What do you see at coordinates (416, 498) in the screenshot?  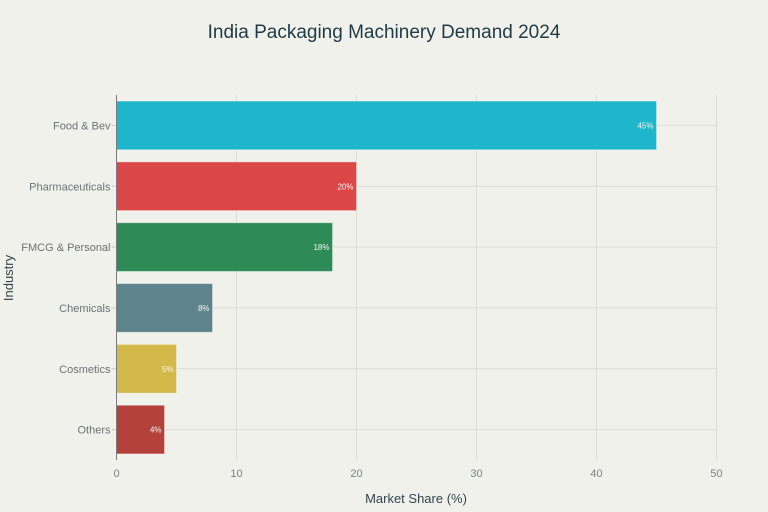 I see `x-axis-title: Market Share (%)` at bounding box center [416, 498].